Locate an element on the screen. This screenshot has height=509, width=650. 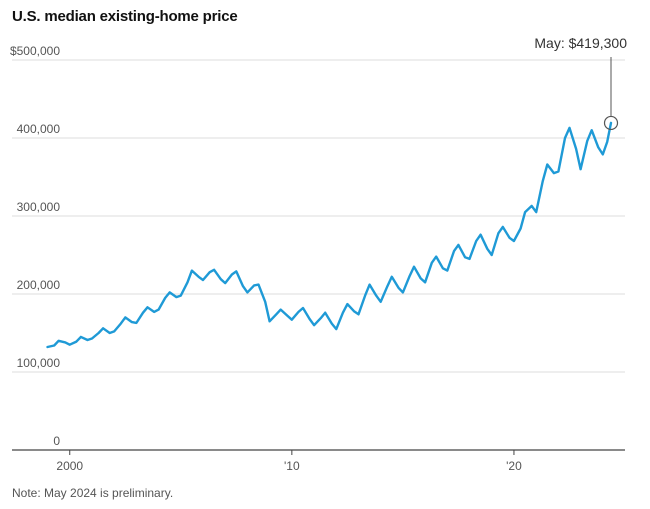
x-tick-label: 2000 is located at coordinates (69, 466).